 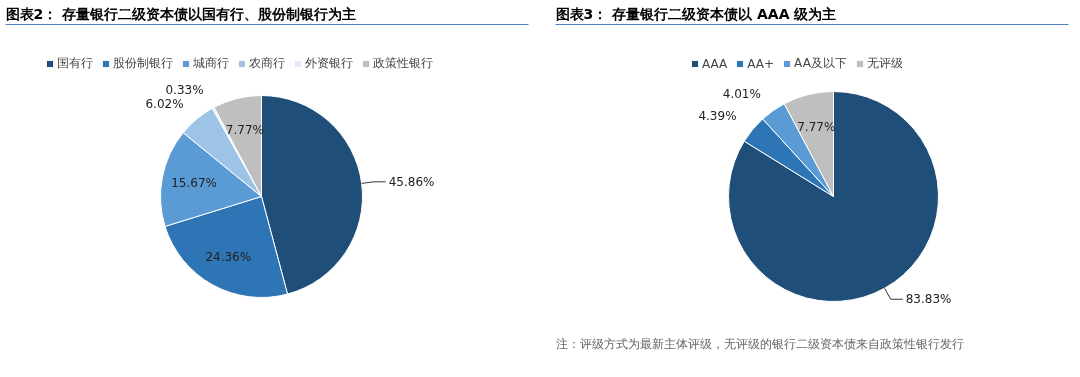 What do you see at coordinates (211, 63) in the screenshot?
I see `legend-label: 城商行` at bounding box center [211, 63].